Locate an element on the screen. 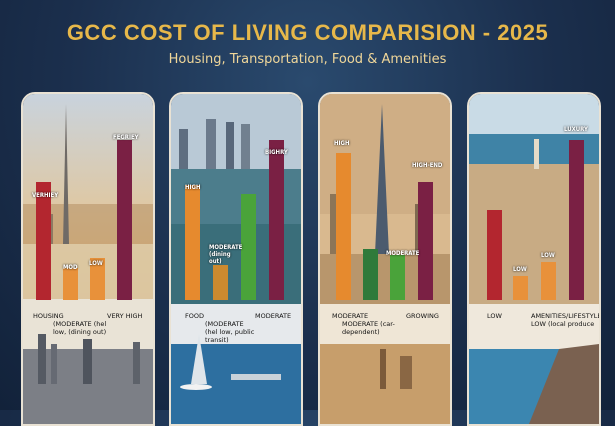  category-note: FOOD is located at coordinates (194, 316).